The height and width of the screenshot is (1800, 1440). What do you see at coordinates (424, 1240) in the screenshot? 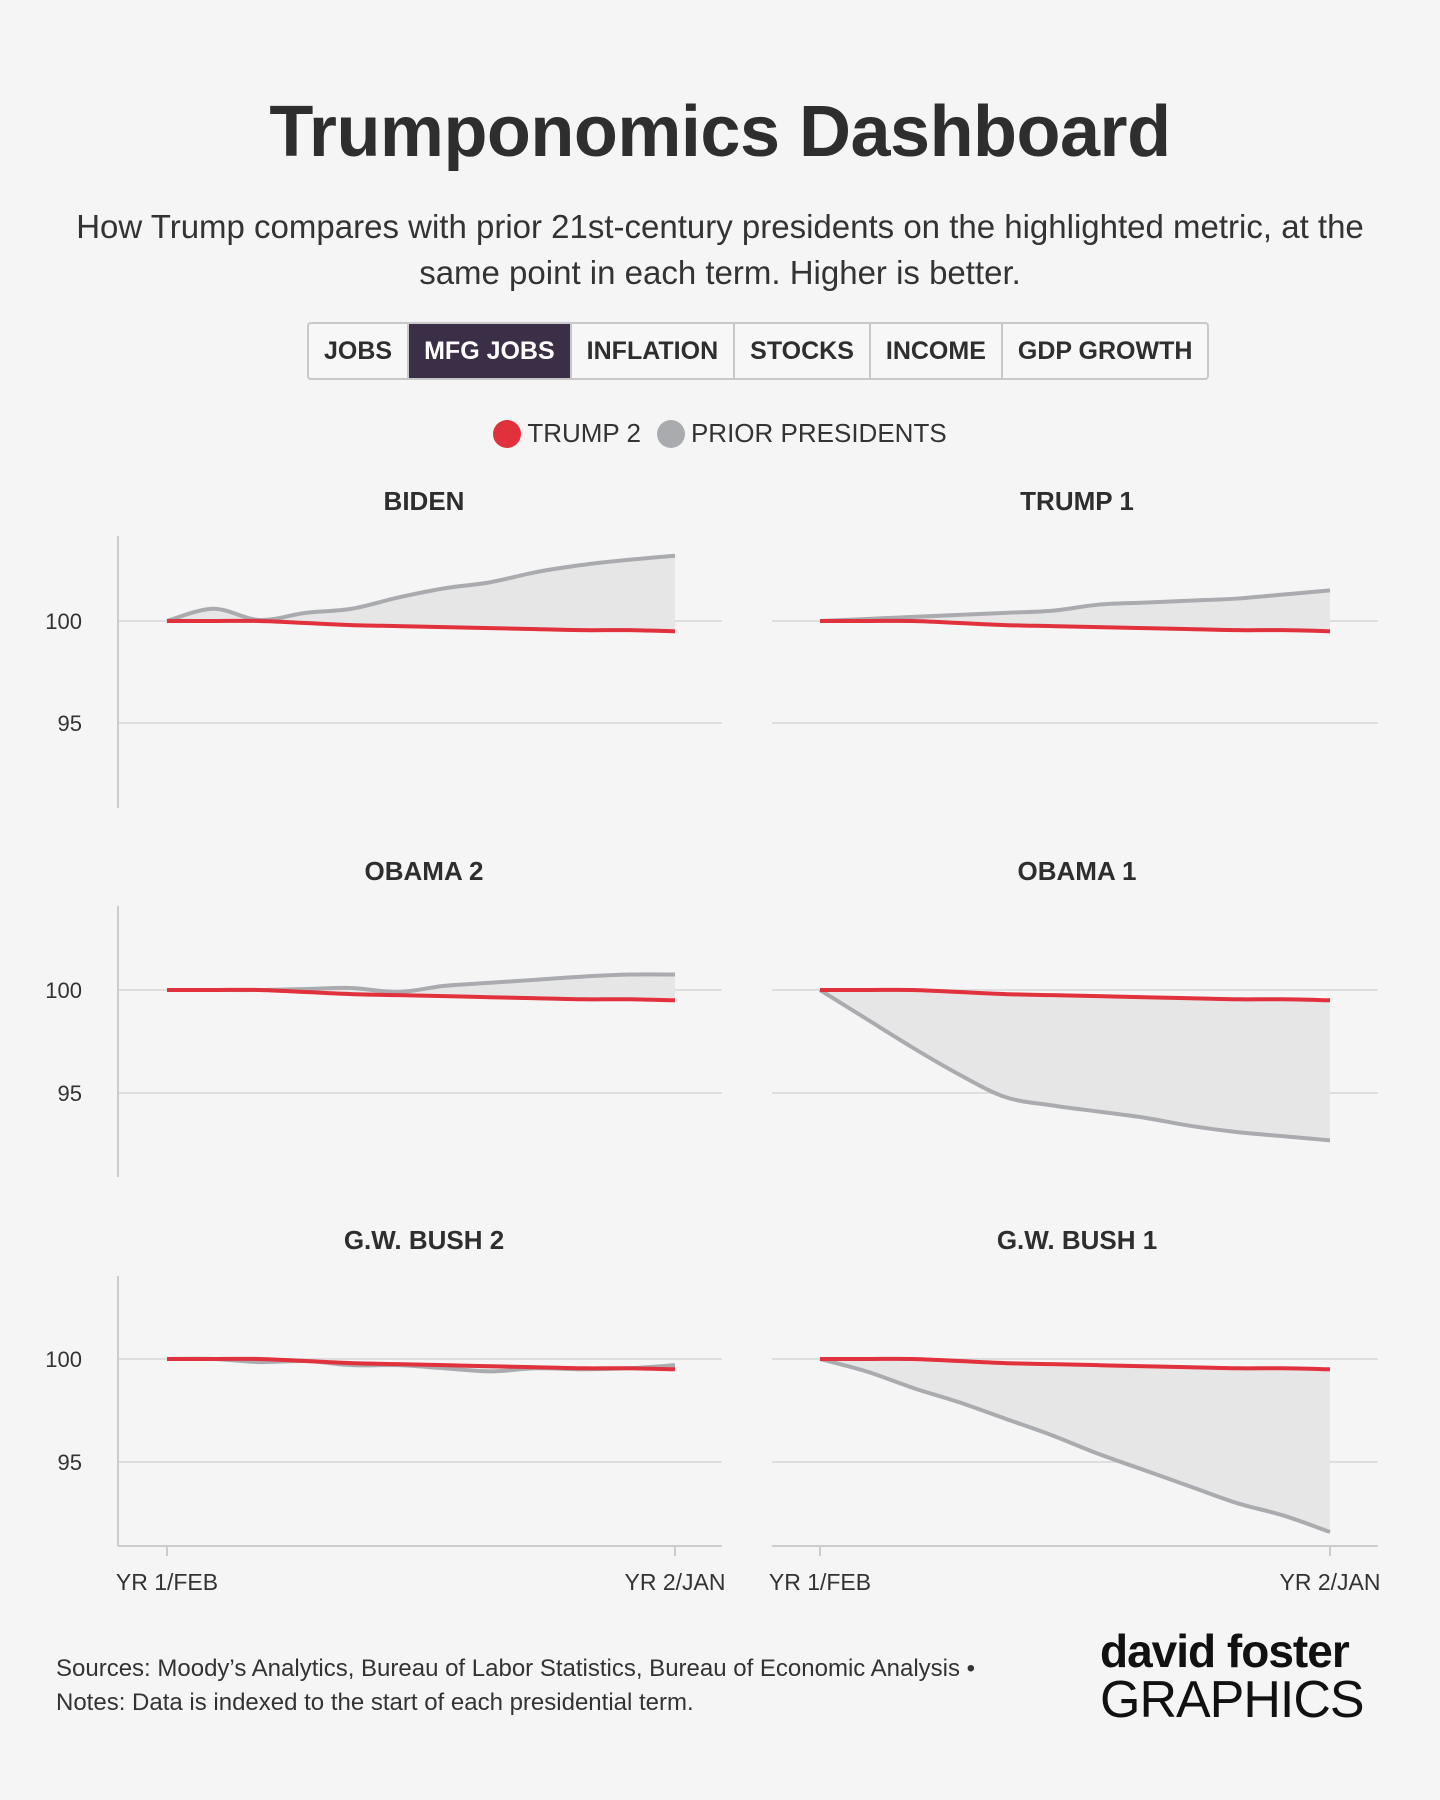
I see `panel-title-bush2: G.W. BUSH 2` at bounding box center [424, 1240].